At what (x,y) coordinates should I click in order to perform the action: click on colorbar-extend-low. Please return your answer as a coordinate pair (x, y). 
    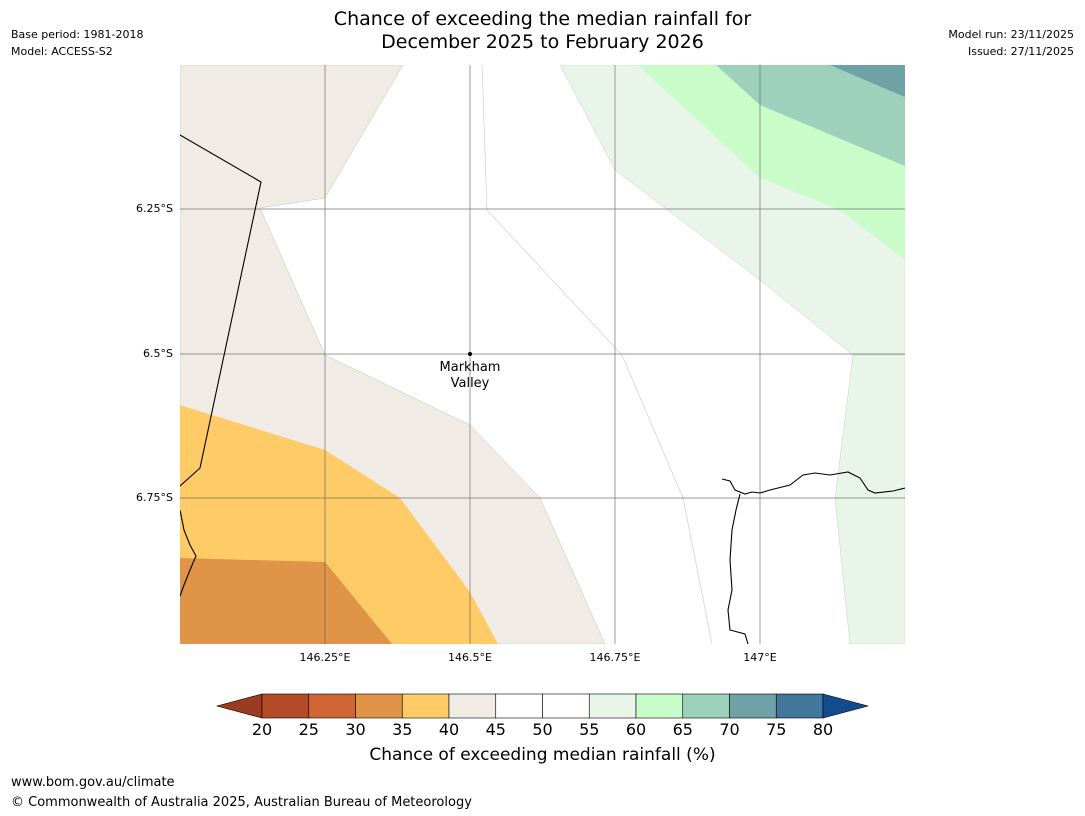
    Looking at the image, I should click on (239, 706).